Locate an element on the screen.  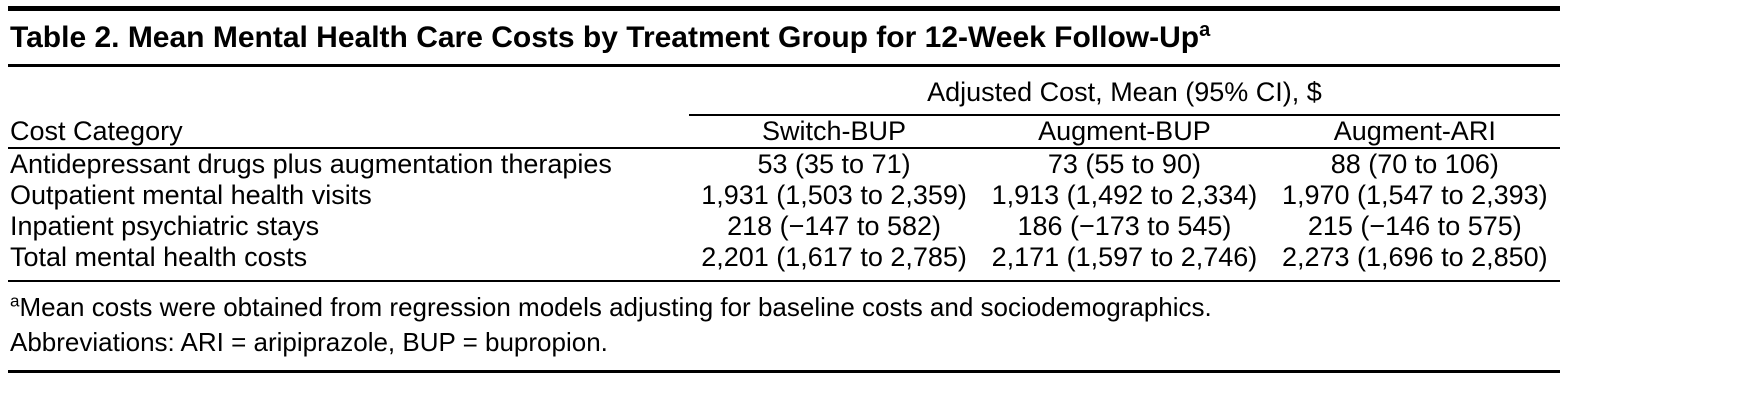
table-cell: 186 (−173 to 545) is located at coordinates (1124, 226).